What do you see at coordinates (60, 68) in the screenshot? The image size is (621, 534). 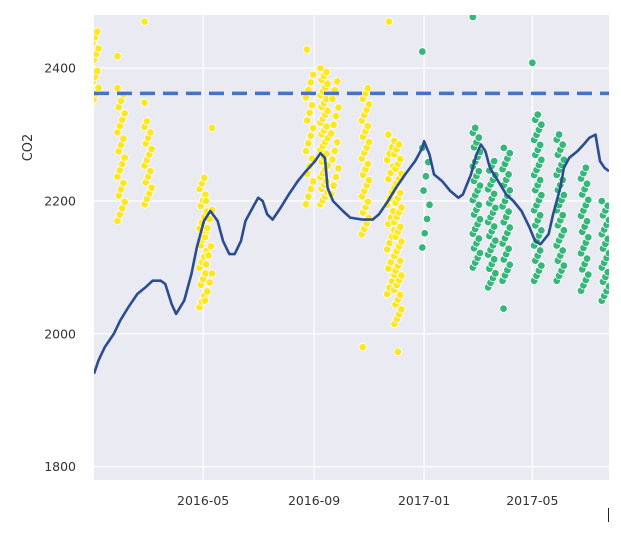 I see `y-tick-label: 2400` at bounding box center [60, 68].